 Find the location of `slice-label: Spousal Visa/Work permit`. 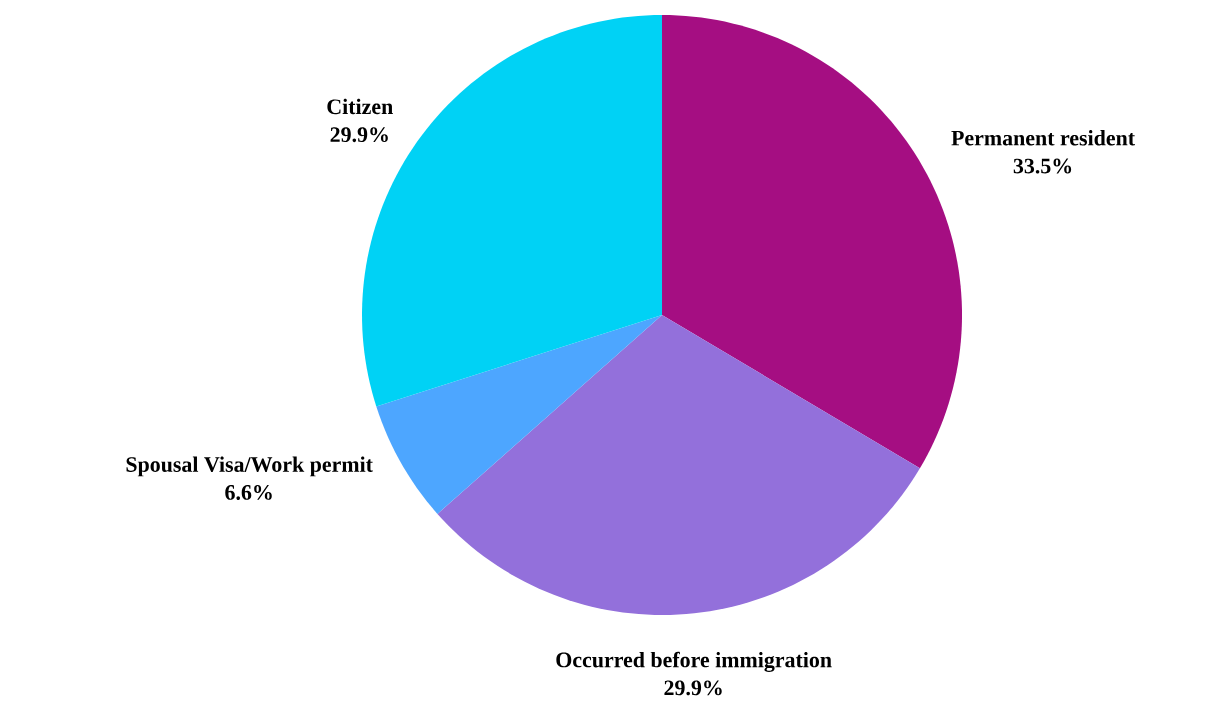

slice-label: Spousal Visa/Work permit is located at coordinates (249, 466).